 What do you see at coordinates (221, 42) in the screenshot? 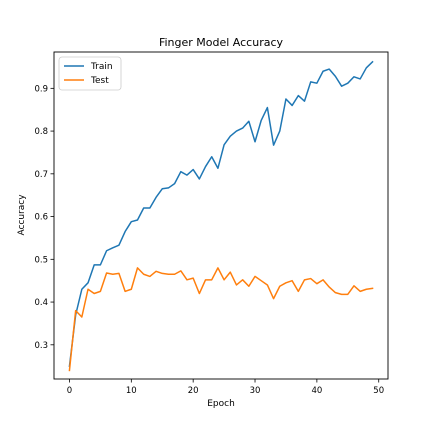
I see `chart-title: Finger Model Accuracy` at bounding box center [221, 42].